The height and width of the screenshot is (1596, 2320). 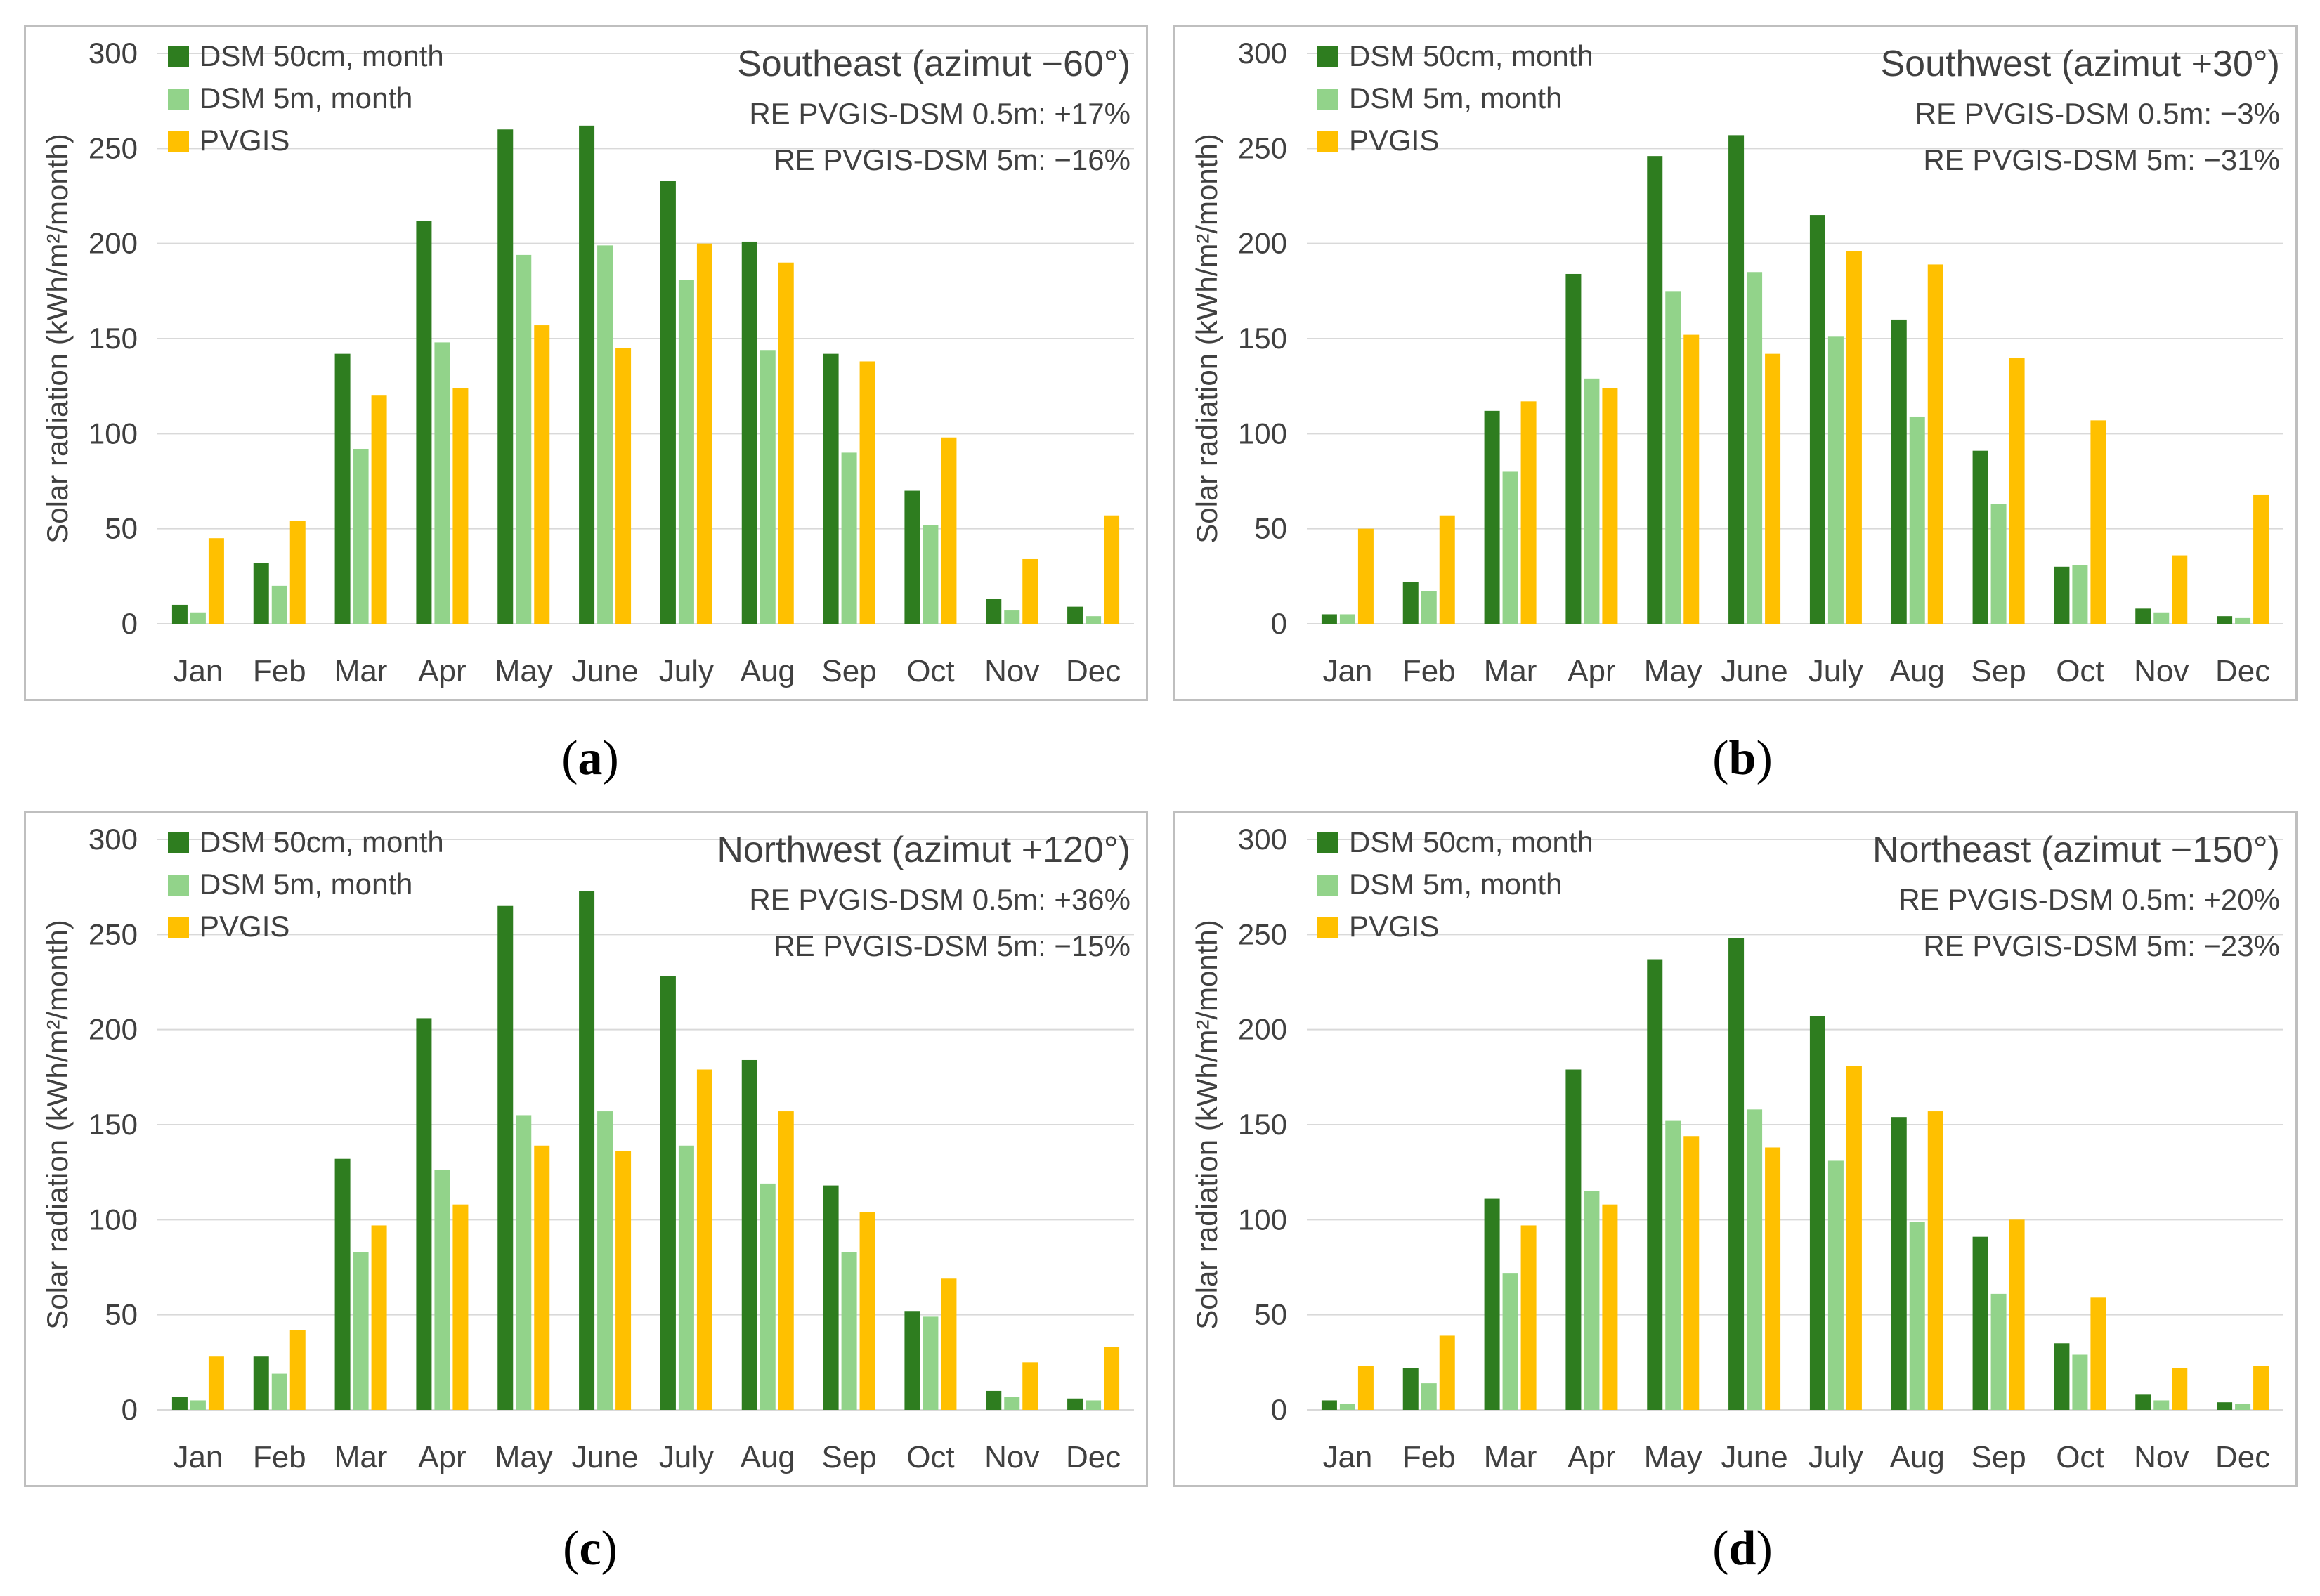 I want to click on y-tick-label: 250, so click(x=1262, y=147).